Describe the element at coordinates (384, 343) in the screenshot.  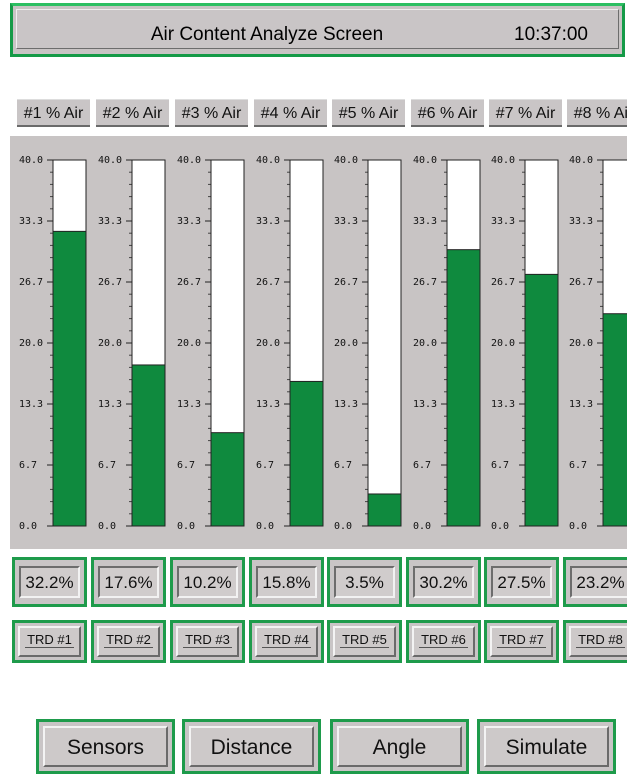
I see `gauge-track` at that location.